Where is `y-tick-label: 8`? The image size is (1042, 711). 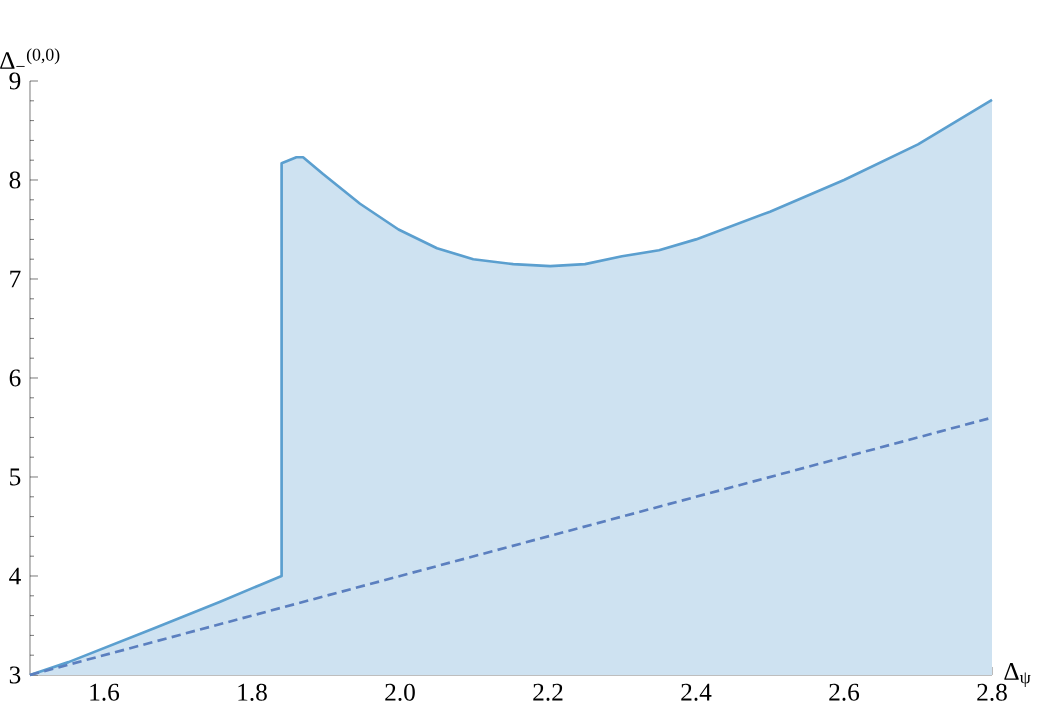
y-tick-label: 8 is located at coordinates (15, 180).